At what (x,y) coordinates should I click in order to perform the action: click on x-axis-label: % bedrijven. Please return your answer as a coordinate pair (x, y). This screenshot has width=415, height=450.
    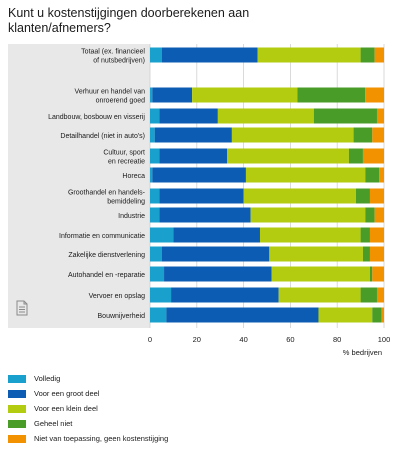
    Looking at the image, I should click on (362, 352).